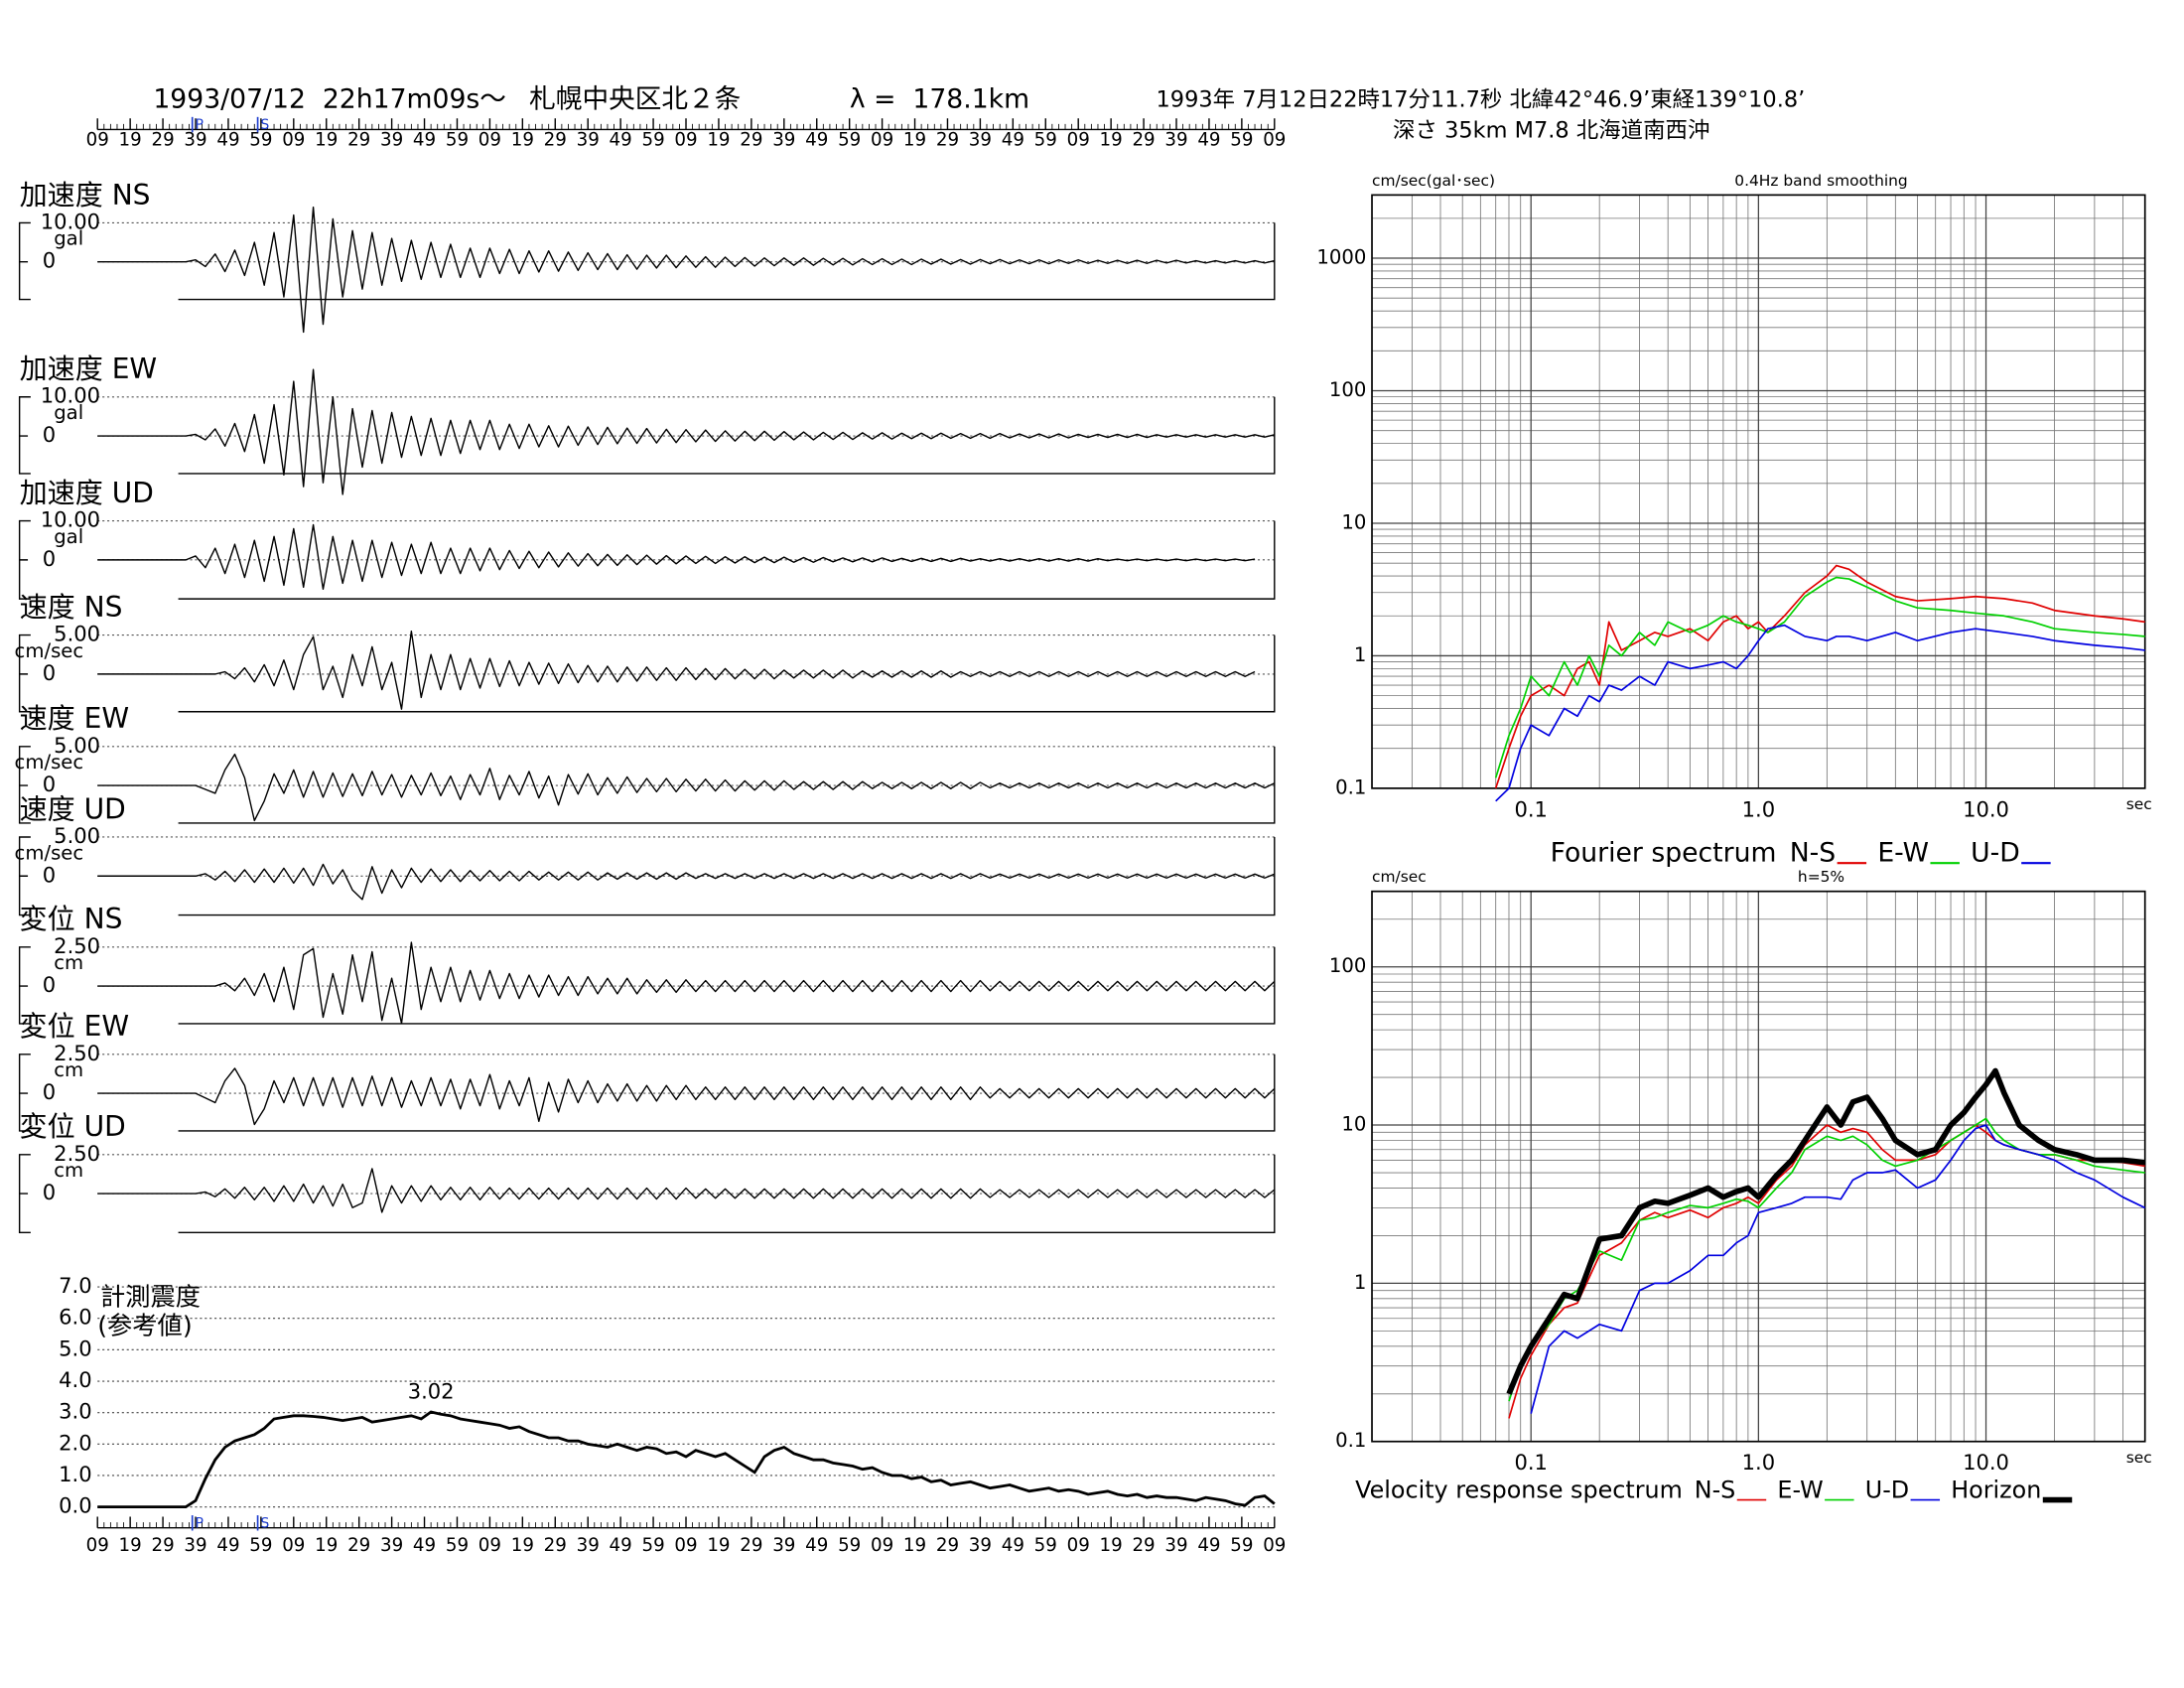 This screenshot has width=2184, height=1688. I want to click on panel-title: 変位 UD, so click(73, 1126).